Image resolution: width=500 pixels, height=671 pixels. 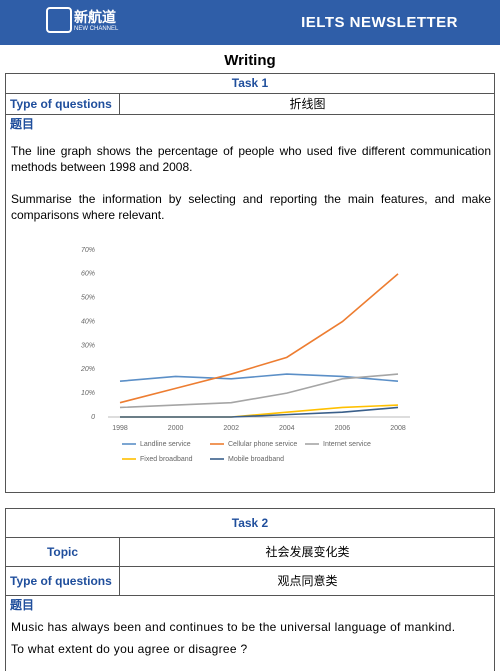 I want to click on legend-label: Cellular phone service, so click(x=262, y=444).